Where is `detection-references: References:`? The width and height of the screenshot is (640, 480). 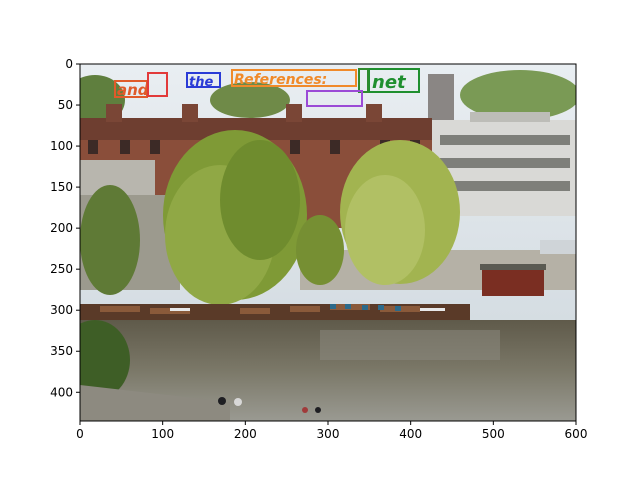
detection-references: References: is located at coordinates (294, 78).